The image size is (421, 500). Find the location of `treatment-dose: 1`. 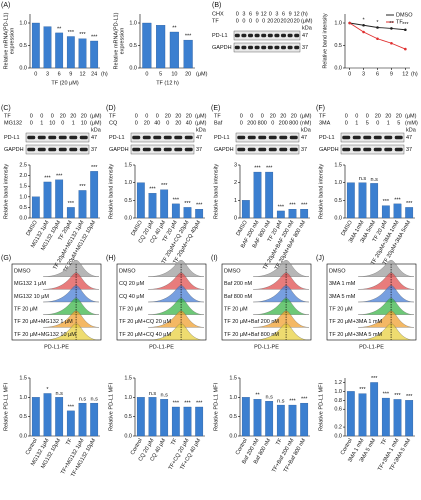

treatment-dose: 1 is located at coordinates (388, 123).